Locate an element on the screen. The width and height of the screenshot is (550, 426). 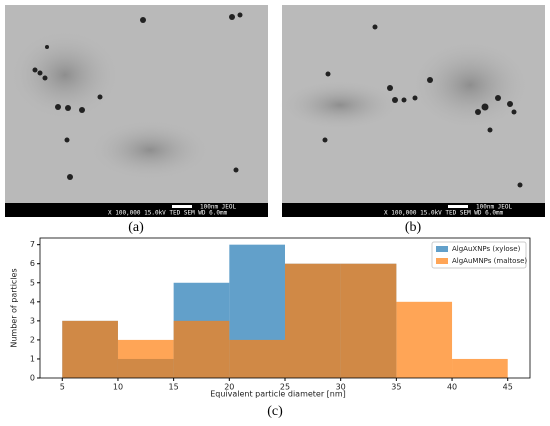
x-tick-label: 20 is located at coordinates (229, 387).